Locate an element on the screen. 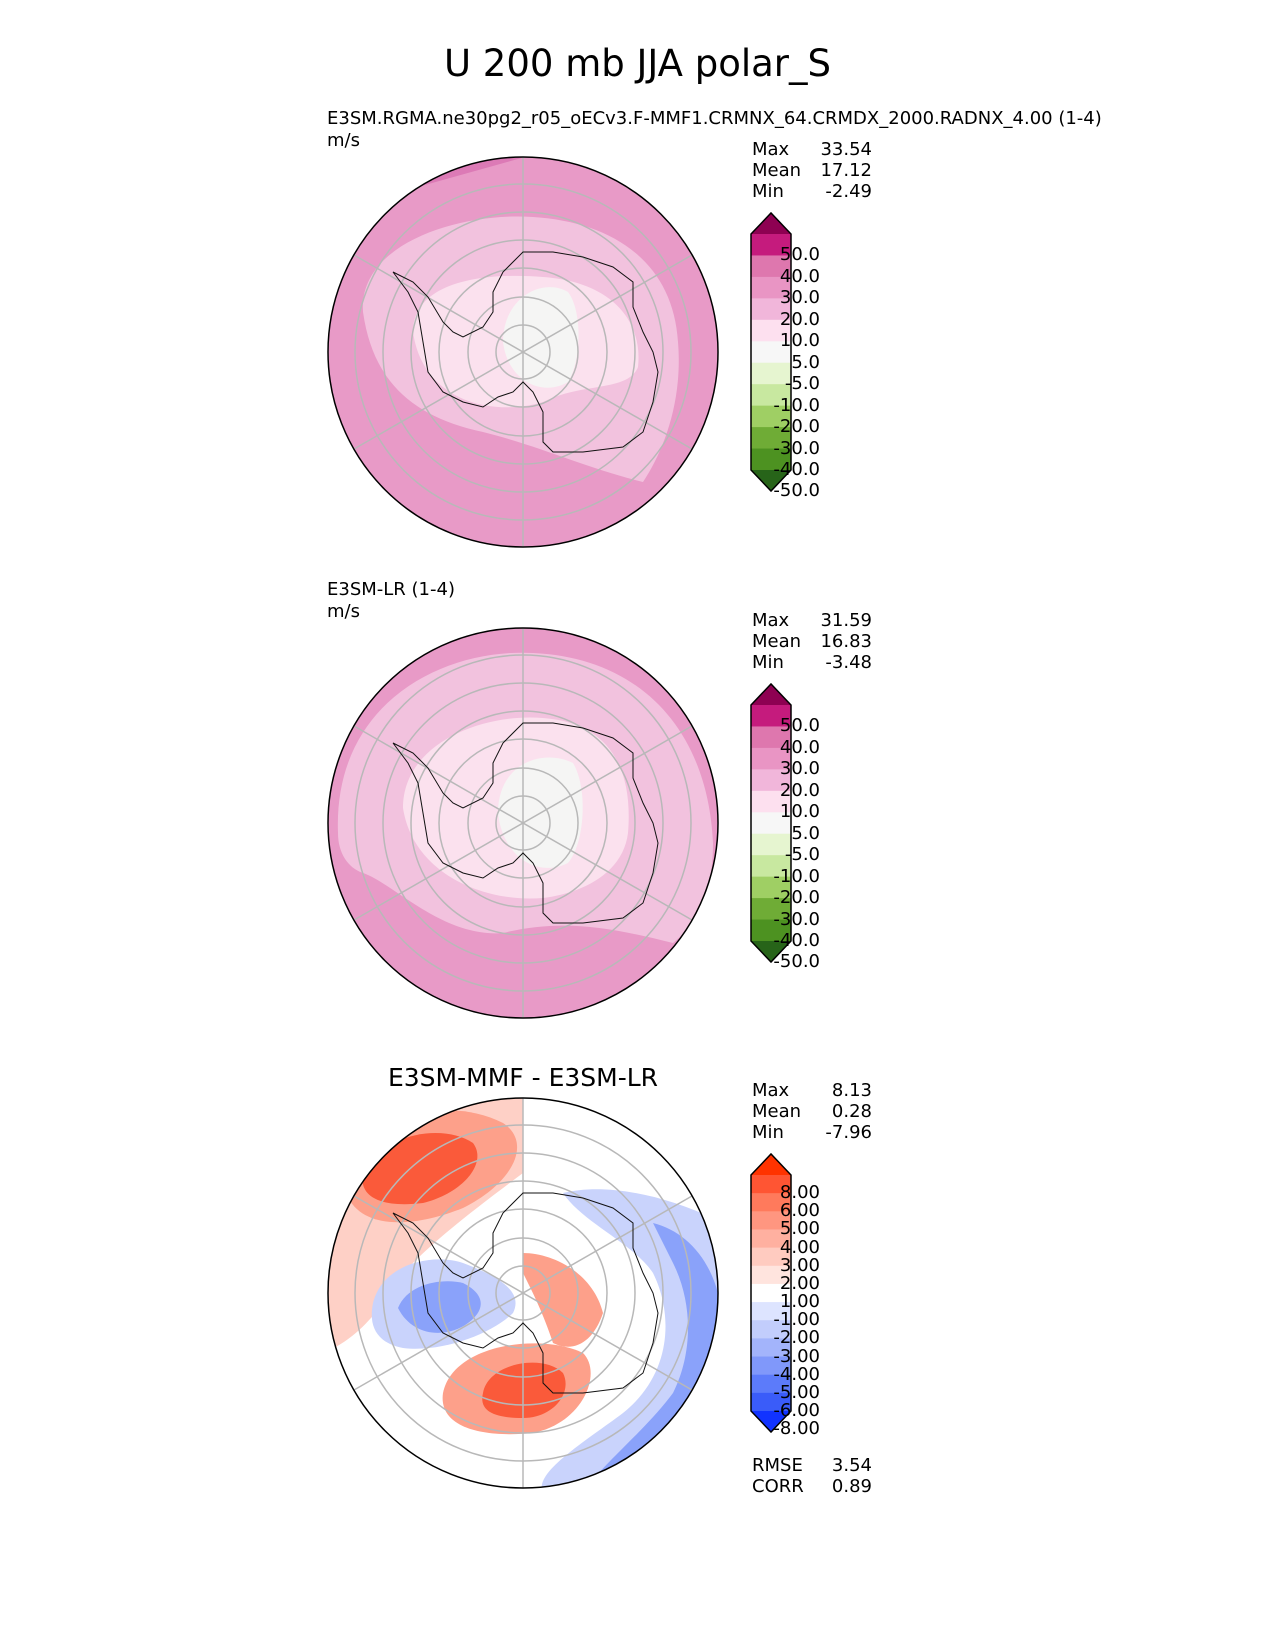  panel3-title: E3SM-MMF - E3SM-LR is located at coordinates (523, 1077).